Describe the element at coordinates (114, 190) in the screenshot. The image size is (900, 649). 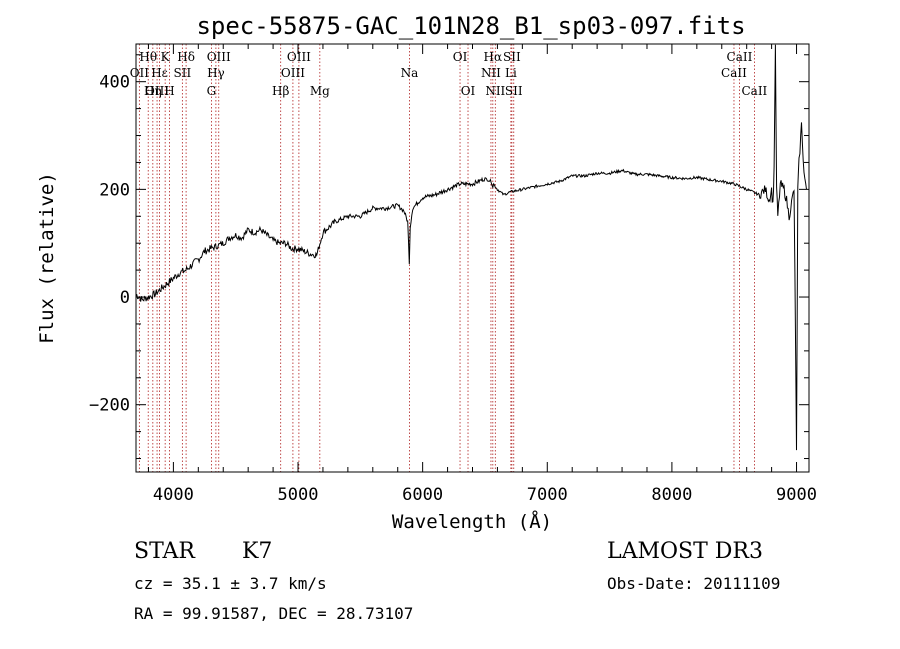
I see `y-tick-label: 200` at that location.